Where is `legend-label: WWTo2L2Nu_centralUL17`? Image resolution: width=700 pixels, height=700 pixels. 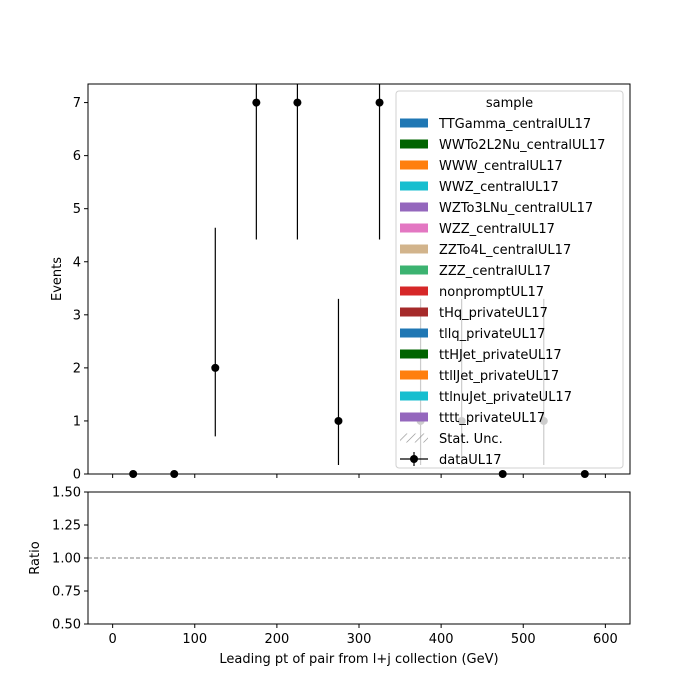 legend-label: WWTo2L2Nu_centralUL17 is located at coordinates (522, 145).